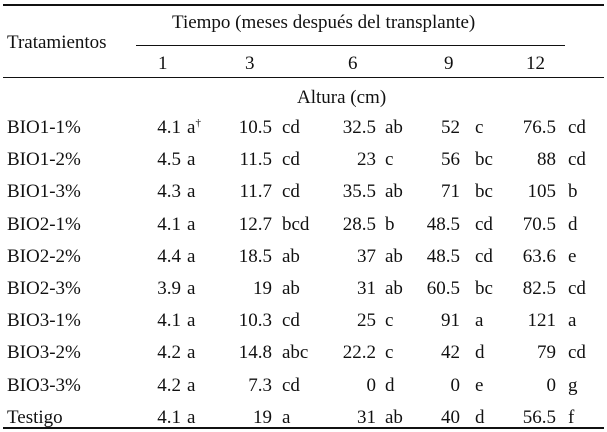  What do you see at coordinates (169, 191) in the screenshot?
I see `height-value-month-1: 4.3` at bounding box center [169, 191].